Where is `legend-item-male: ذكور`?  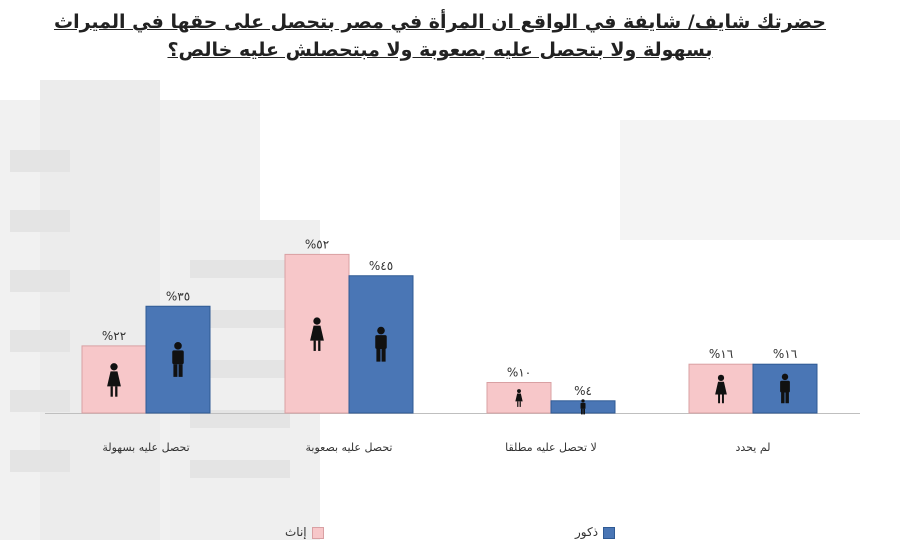 legend-item-male: ذكور is located at coordinates (595, 532).